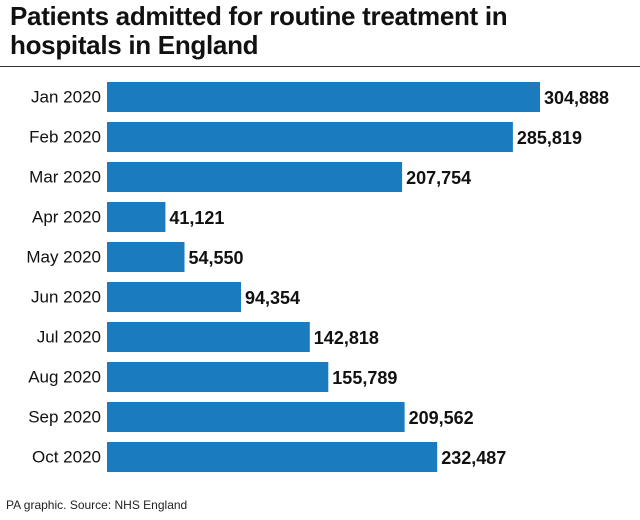 This screenshot has height=520, width=640. Describe the element at coordinates (64, 377) in the screenshot. I see `category-label: Aug 2020` at that location.